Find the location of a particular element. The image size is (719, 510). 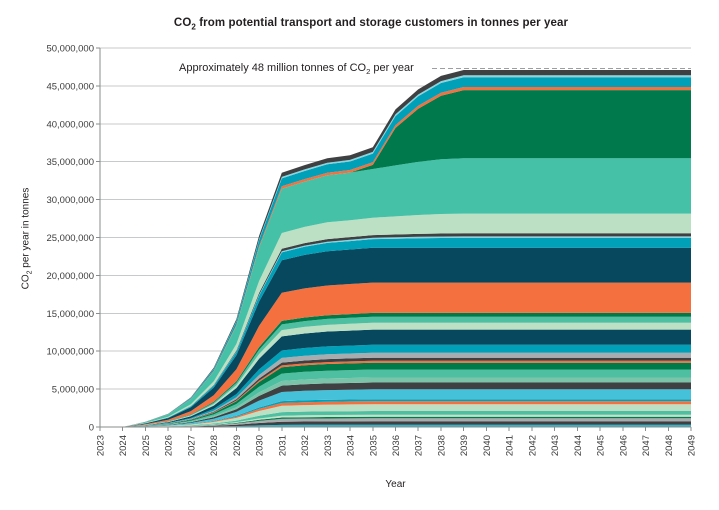

chart-title-prefix: CO is located at coordinates (182, 23).